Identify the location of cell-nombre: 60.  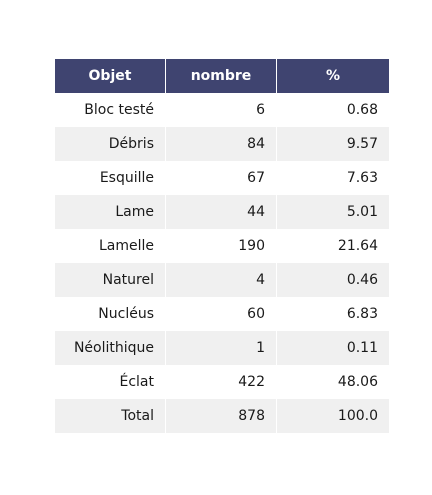
(221, 314).